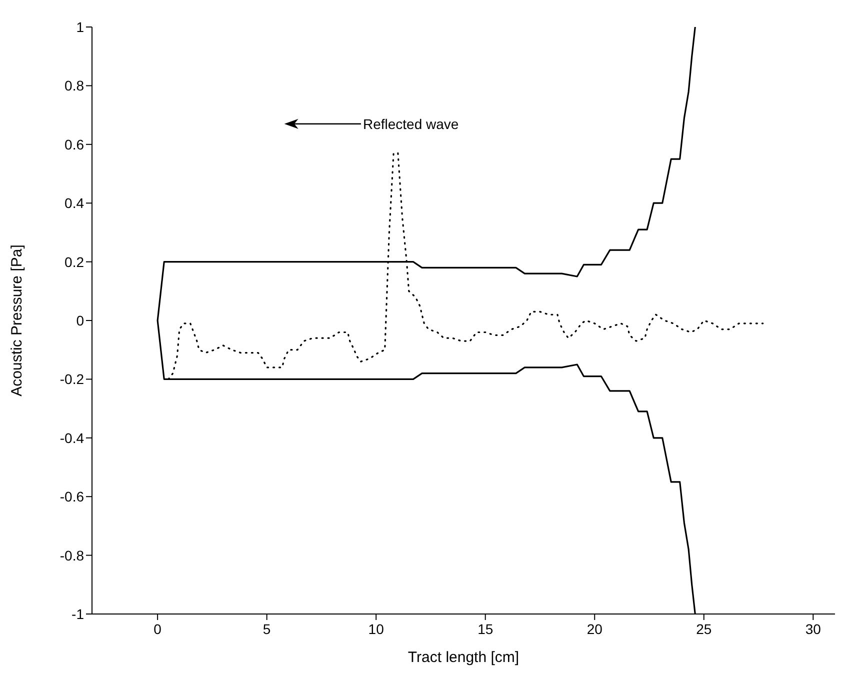 Image resolution: width=849 pixels, height=688 pixels. What do you see at coordinates (80, 320) in the screenshot?
I see `y-tick-label: 0` at bounding box center [80, 320].